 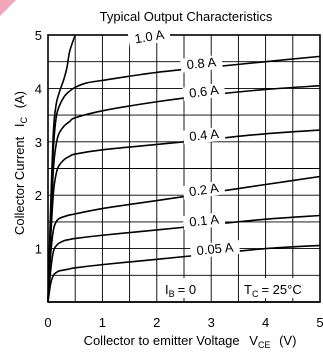 I want to click on y-tick-labels: 1 2 3 4 5, so click(x=38, y=142).